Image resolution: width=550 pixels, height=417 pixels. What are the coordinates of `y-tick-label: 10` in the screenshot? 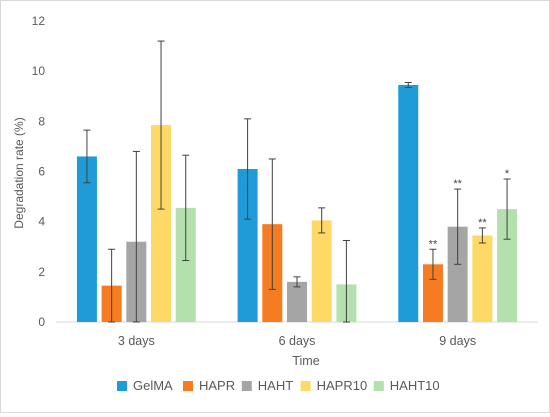 It's located at (39, 71).